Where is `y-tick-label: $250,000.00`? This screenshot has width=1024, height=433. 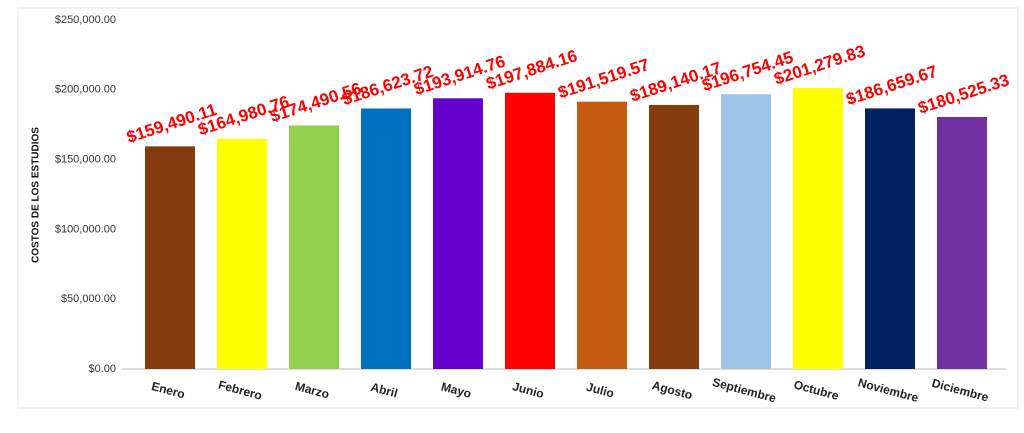
y-tick-label: $250,000.00 is located at coordinates (85, 20).